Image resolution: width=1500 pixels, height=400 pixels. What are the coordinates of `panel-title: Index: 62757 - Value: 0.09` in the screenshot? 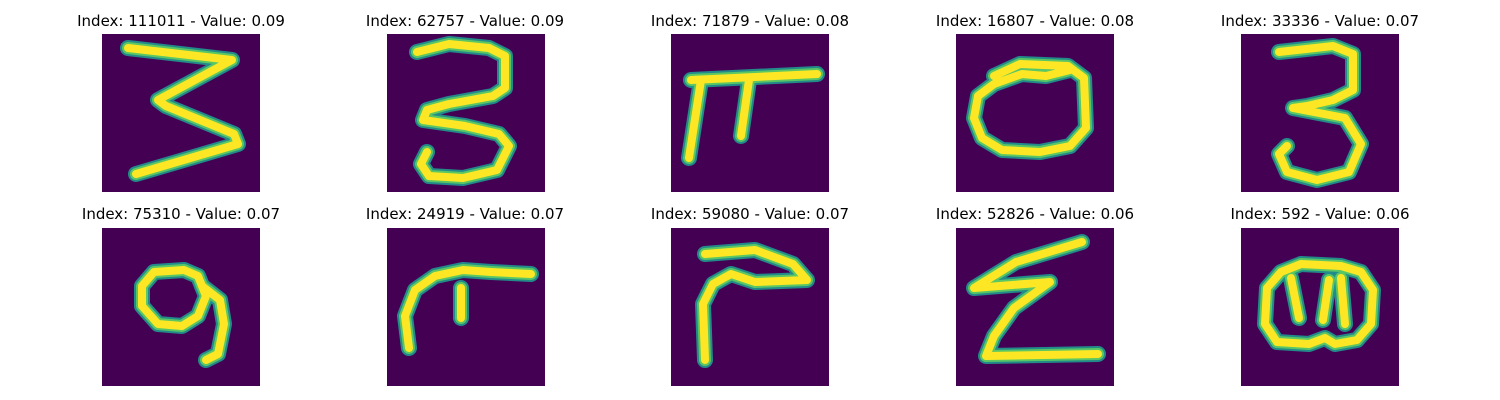 It's located at (465, 21).